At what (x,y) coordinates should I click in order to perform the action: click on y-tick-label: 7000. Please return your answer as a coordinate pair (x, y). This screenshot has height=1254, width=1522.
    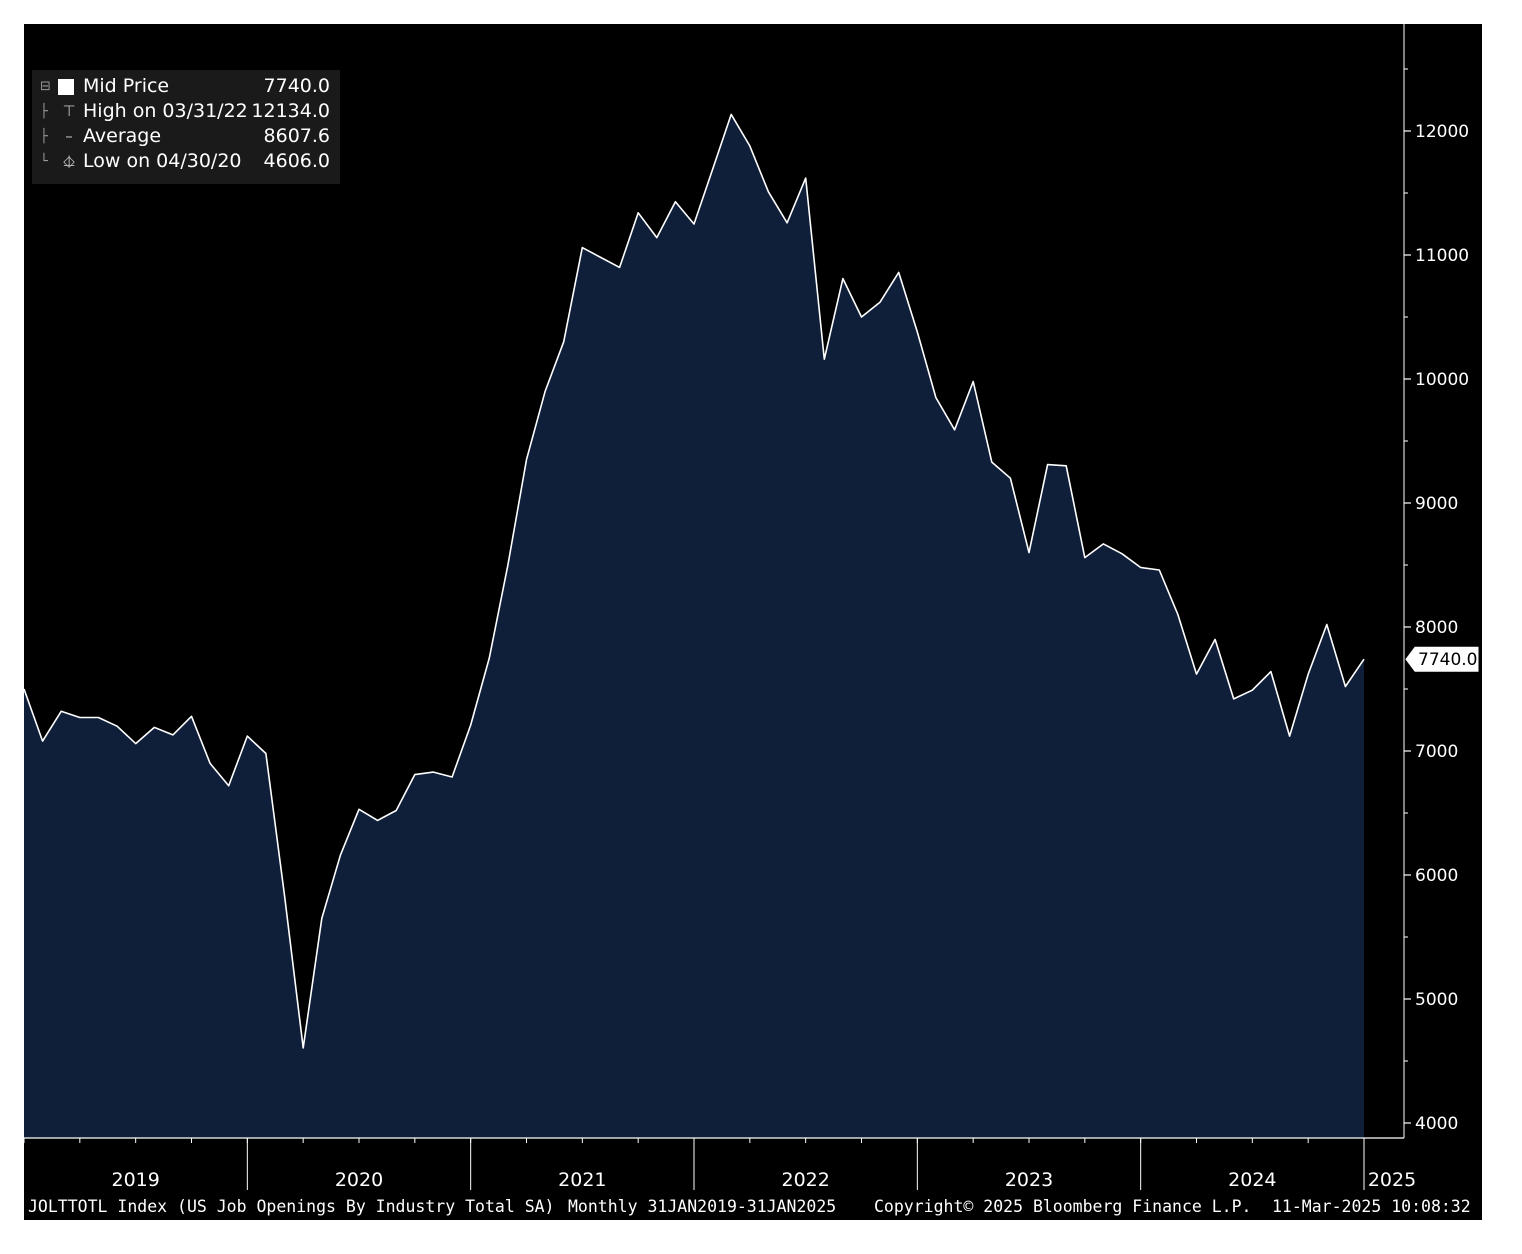
    Looking at the image, I should click on (1436, 752).